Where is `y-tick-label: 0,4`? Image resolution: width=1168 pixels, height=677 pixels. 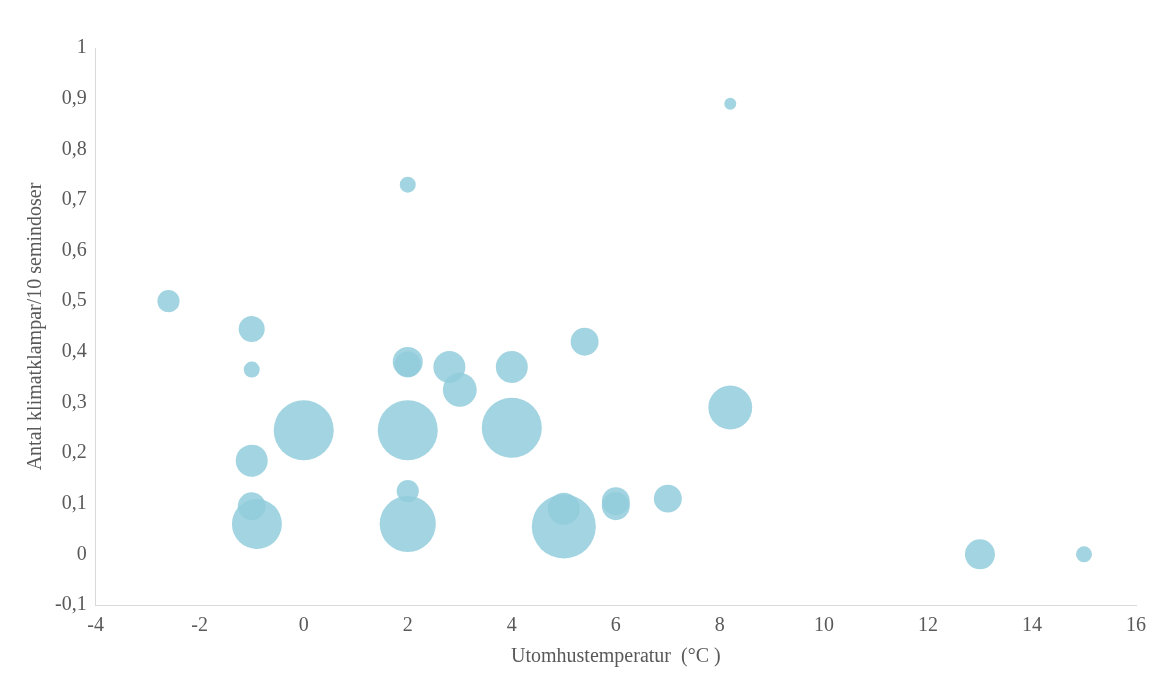
y-tick-label: 0,4 is located at coordinates (74, 350).